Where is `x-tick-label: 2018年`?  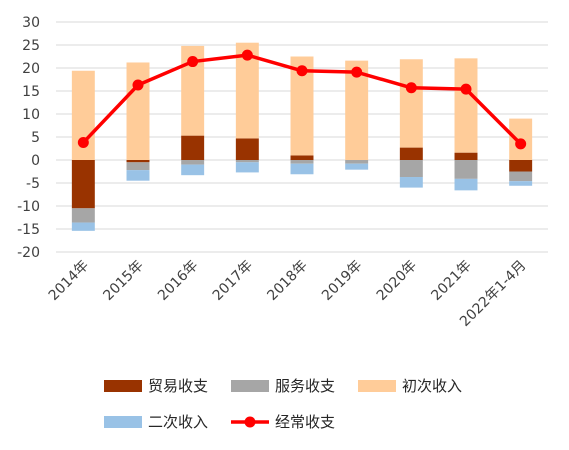 x-tick-label: 2018年 is located at coordinates (287, 281).